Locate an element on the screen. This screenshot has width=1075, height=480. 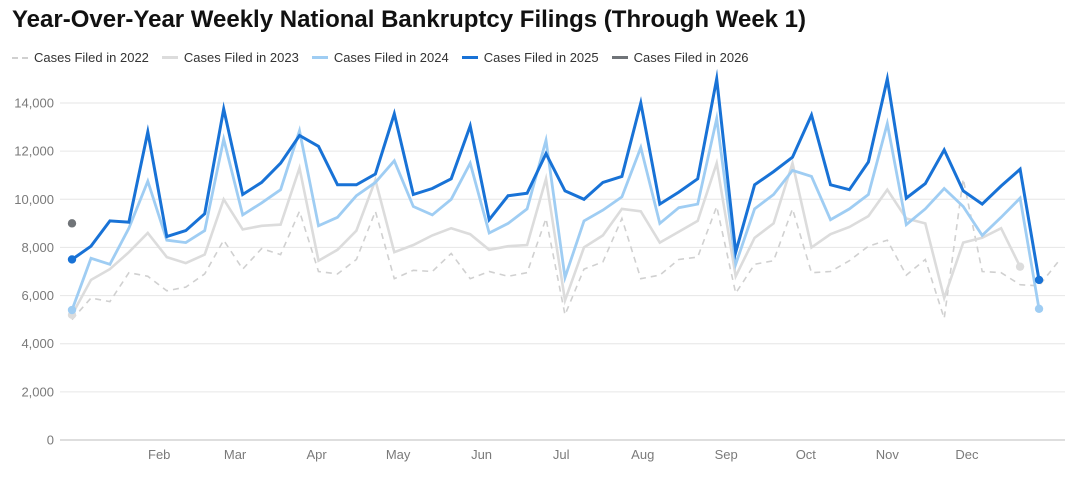
legend-label-2024: Cases Filed in 2024 is located at coordinates (391, 57).